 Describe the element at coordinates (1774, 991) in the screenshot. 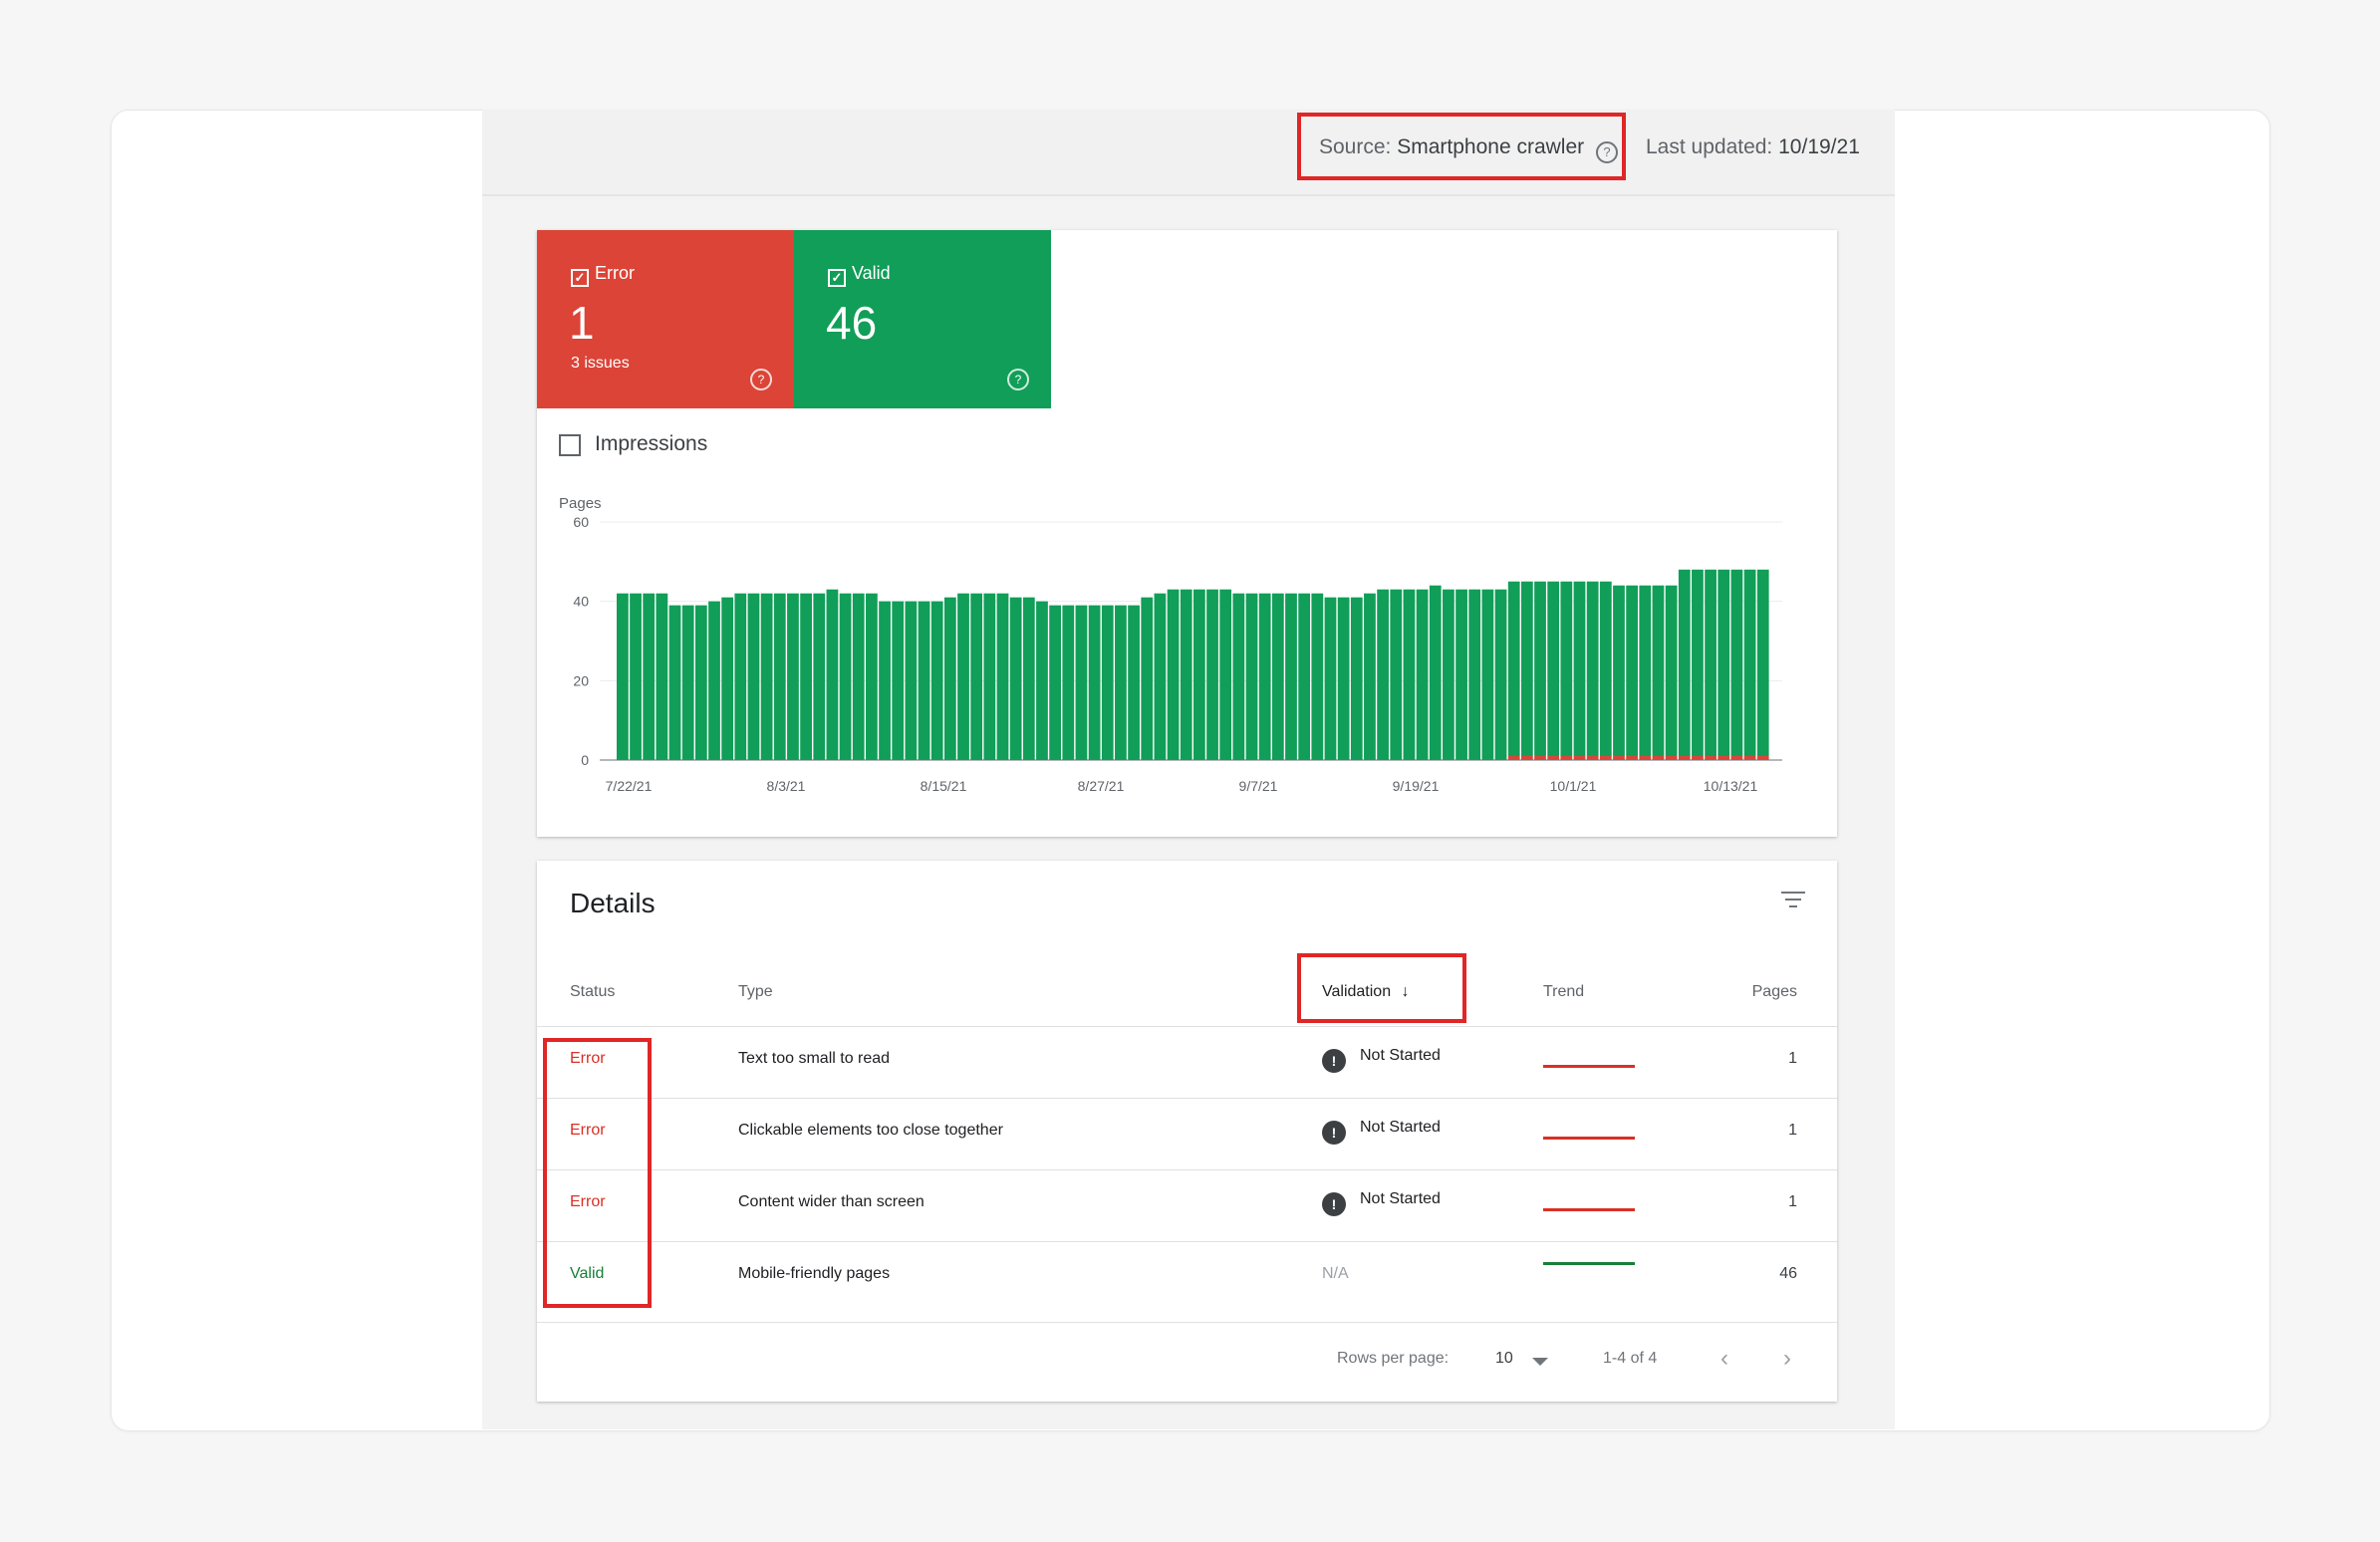

I see `column-header-pages: Pages` at that location.